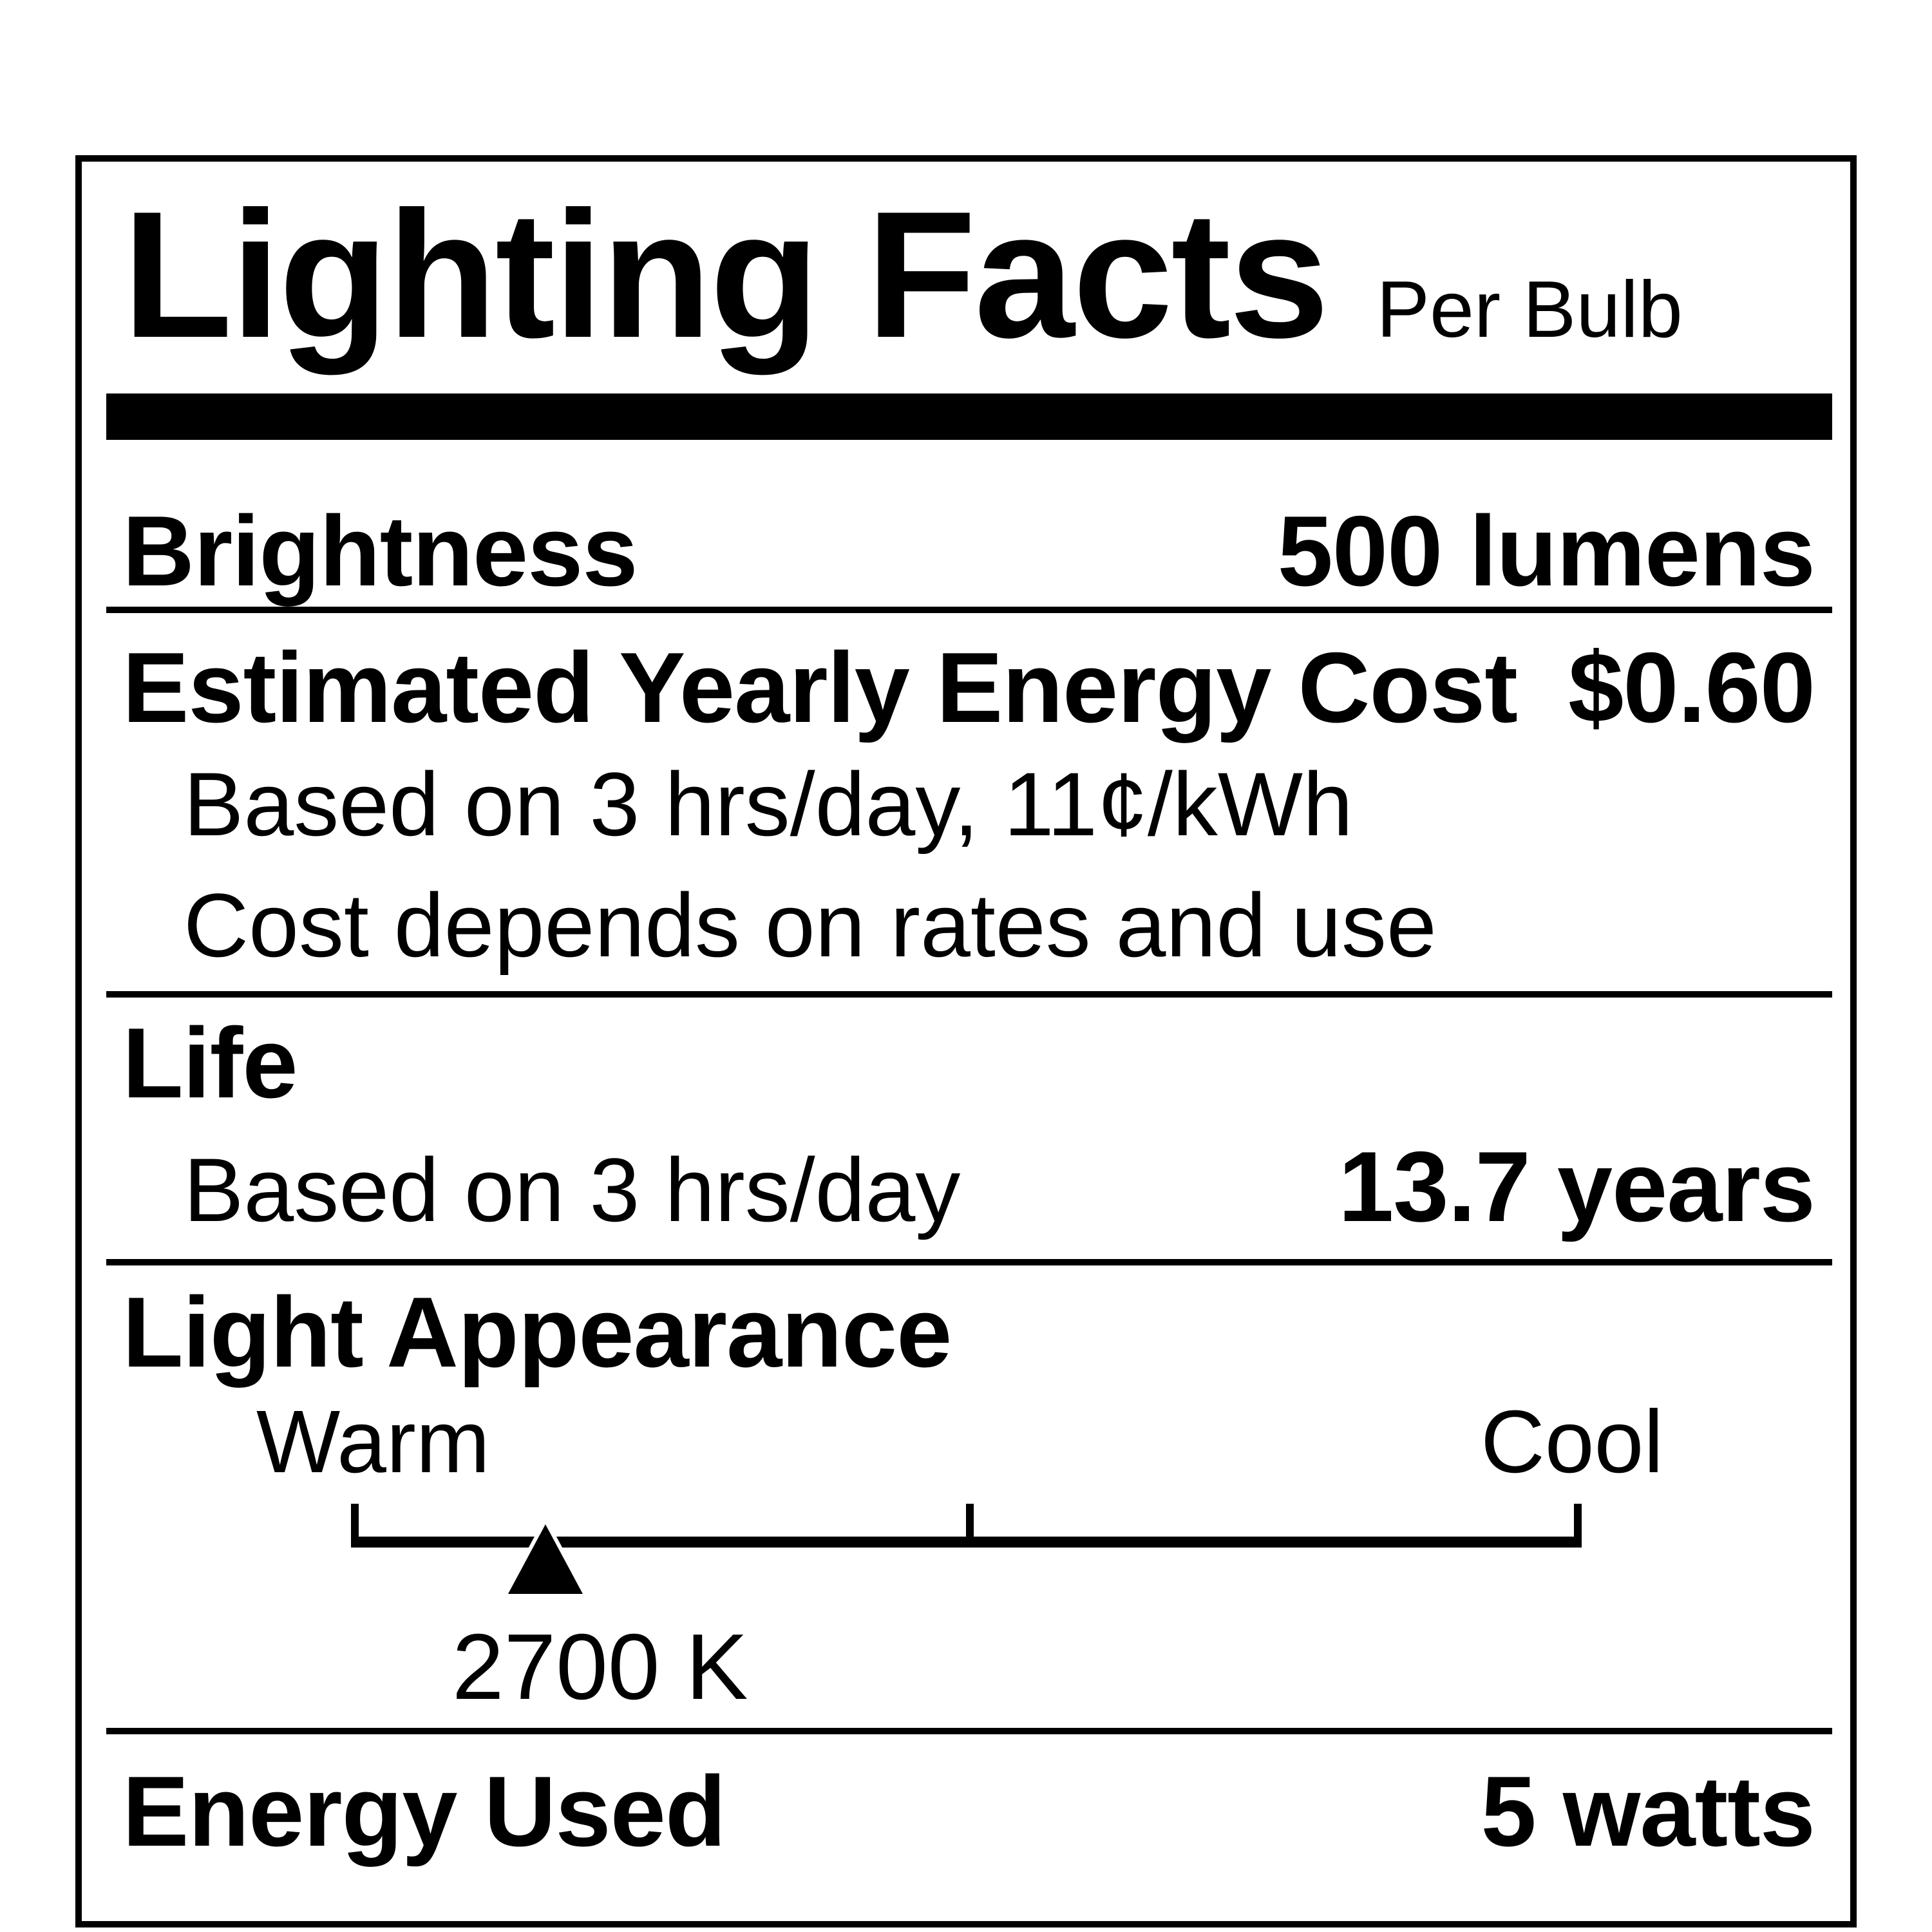 The image size is (1932, 1932). Describe the element at coordinates (967, 1551) in the screenshot. I see `color-temperature-scale` at that location.